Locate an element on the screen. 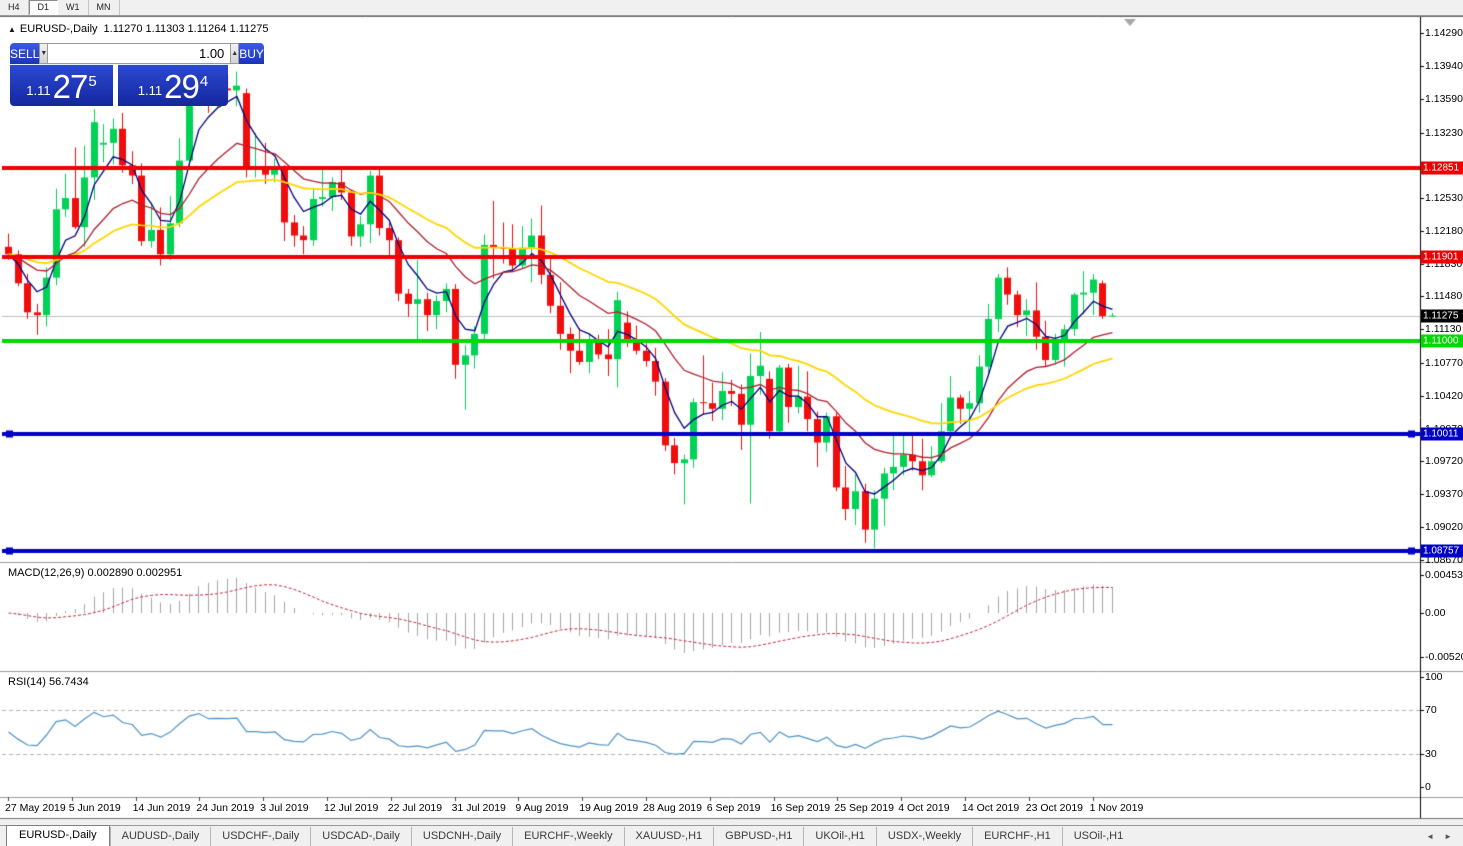 The height and width of the screenshot is (846, 1463). tab-scroll-left-icon: ◄ is located at coordinates (1430, 836).